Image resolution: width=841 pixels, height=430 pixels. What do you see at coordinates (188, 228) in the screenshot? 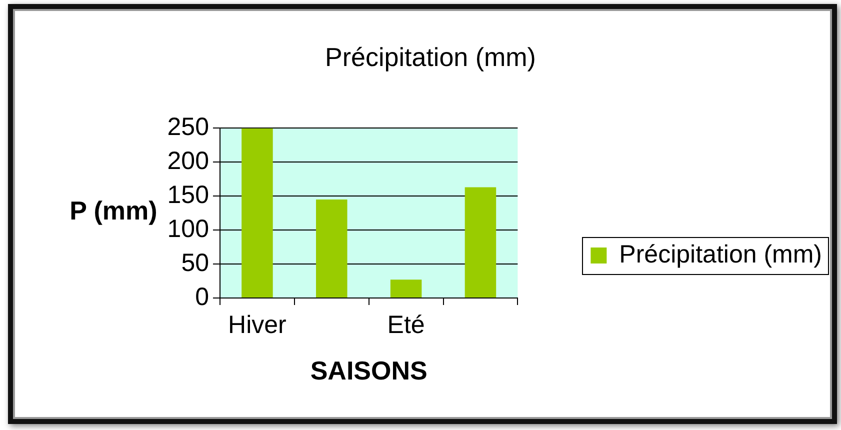
I see `y-tick-label: 100` at bounding box center [188, 228].